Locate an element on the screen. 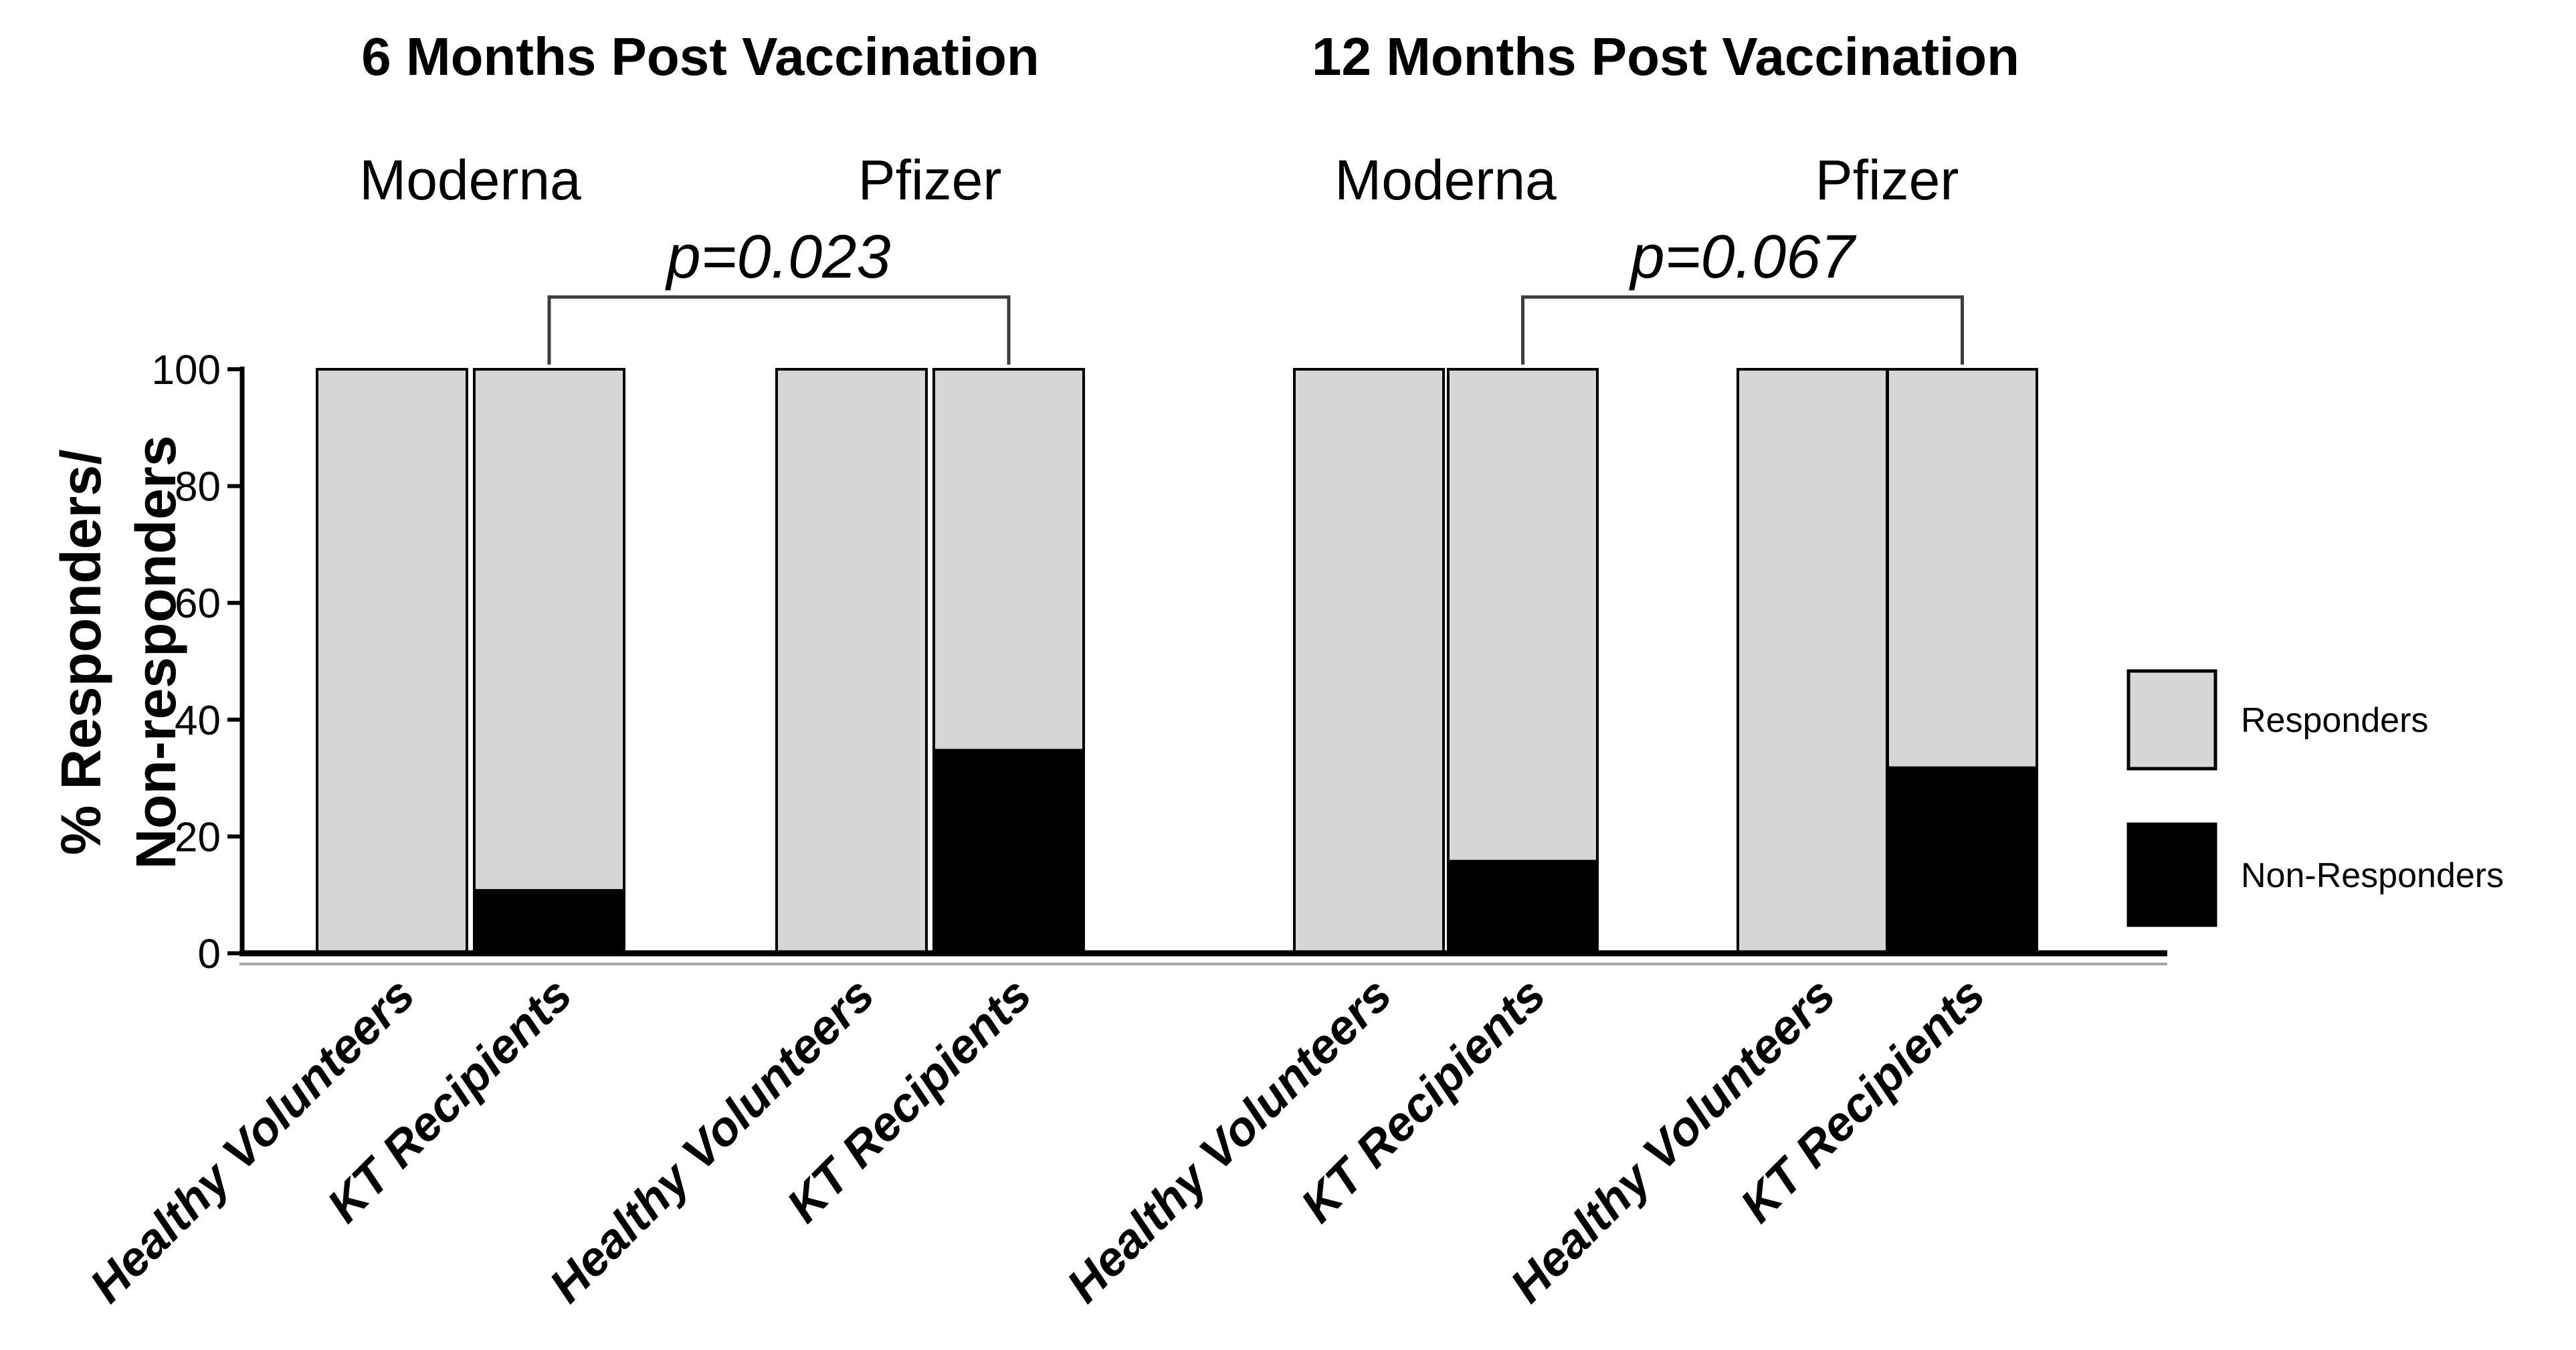  y-axis-tick-label: 60 is located at coordinates (198, 604).